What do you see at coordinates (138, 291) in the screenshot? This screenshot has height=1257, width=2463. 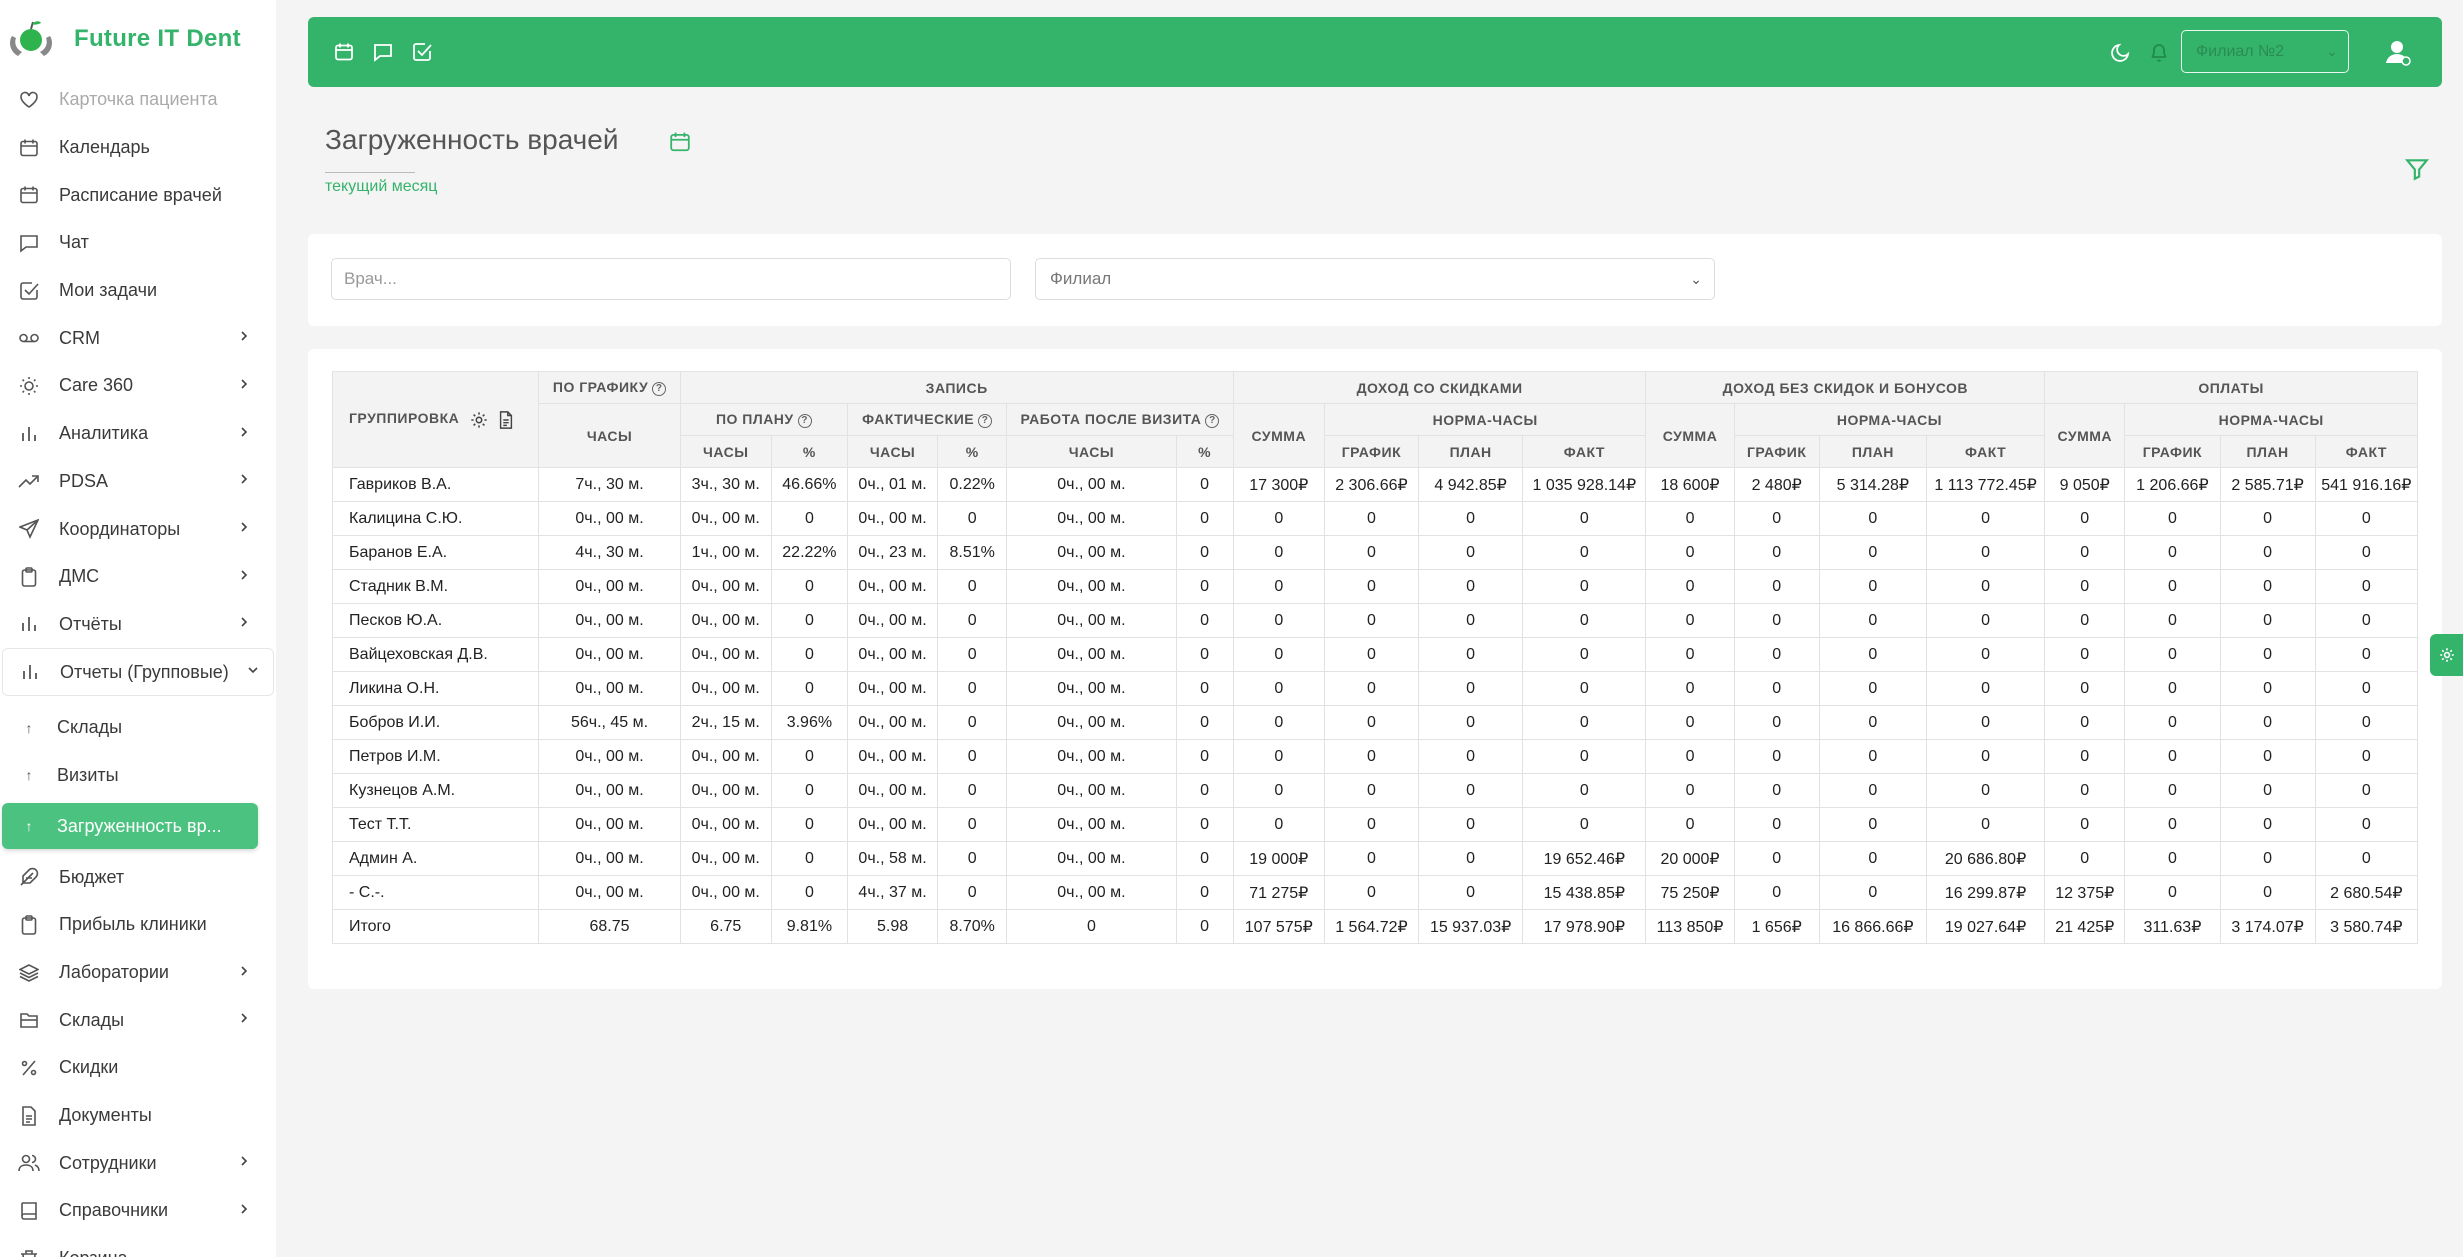 I see `sidebar-item-4: Мои задачи` at bounding box center [138, 291].